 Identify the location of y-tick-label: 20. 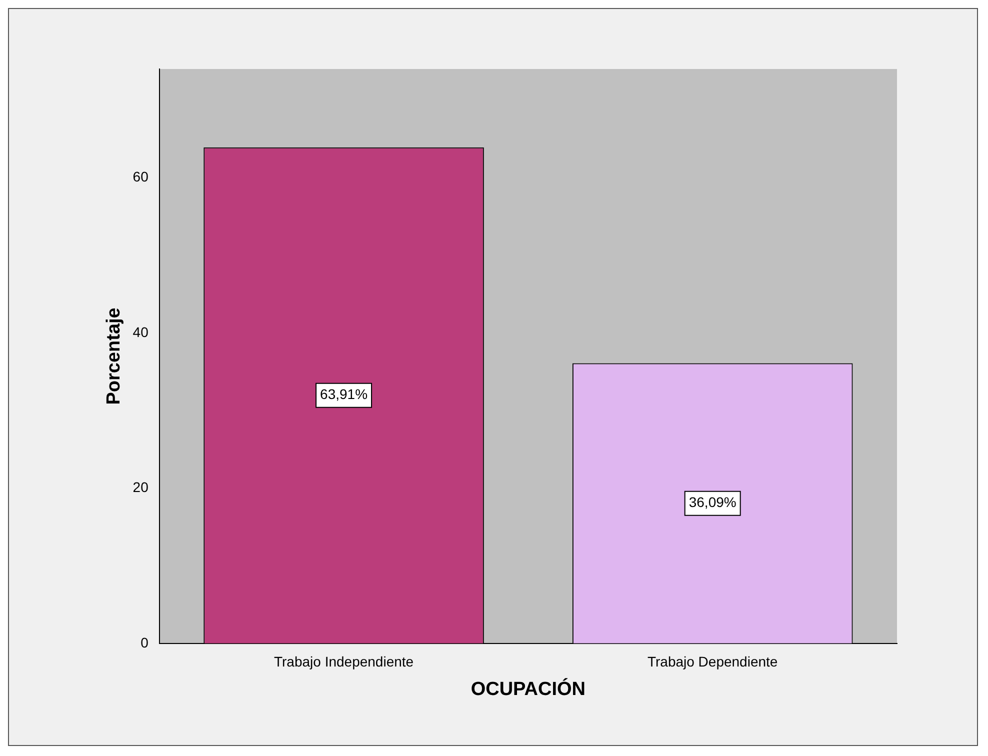
(140, 487).